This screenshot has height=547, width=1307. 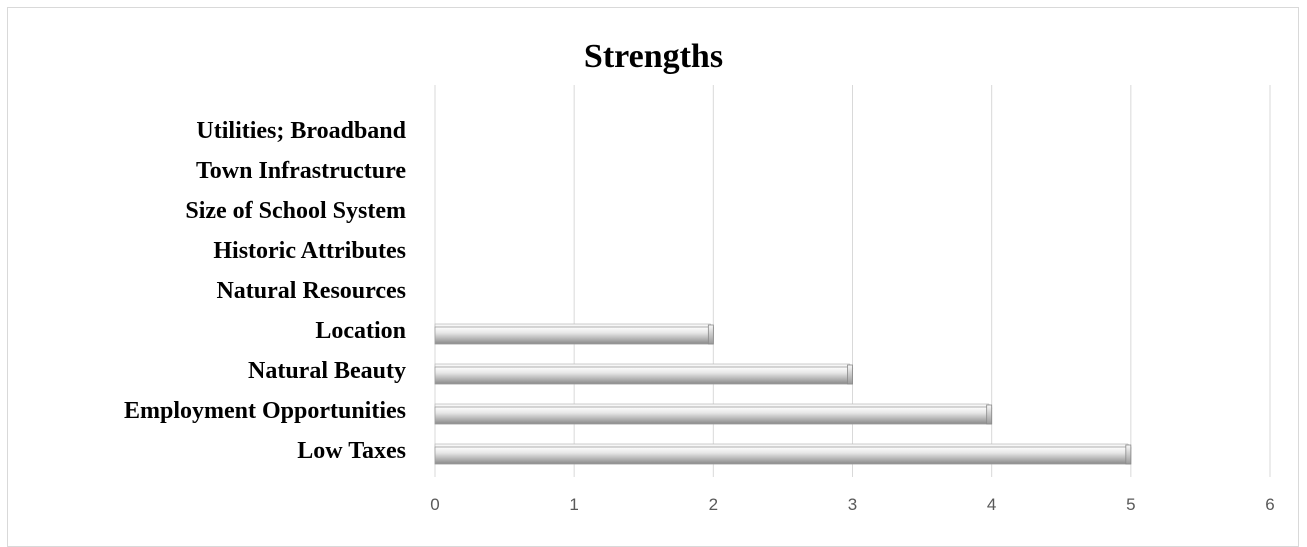 What do you see at coordinates (265, 411) in the screenshot?
I see `category-label: Employment Opportunities` at bounding box center [265, 411].